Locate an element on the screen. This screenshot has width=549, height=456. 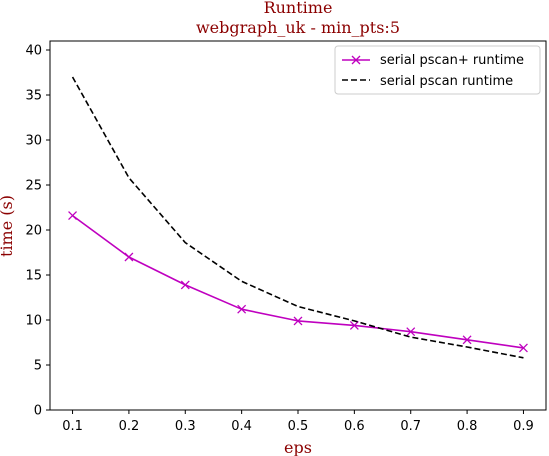
legend-box is located at coordinates (437, 70).